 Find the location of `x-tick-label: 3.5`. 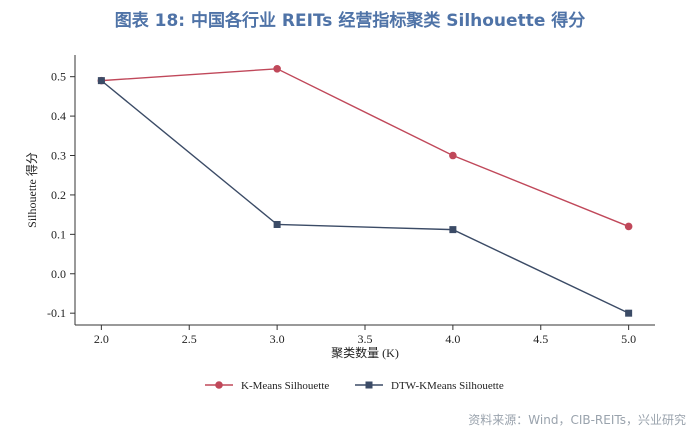

x-tick-label: 3.5 is located at coordinates (365, 339).